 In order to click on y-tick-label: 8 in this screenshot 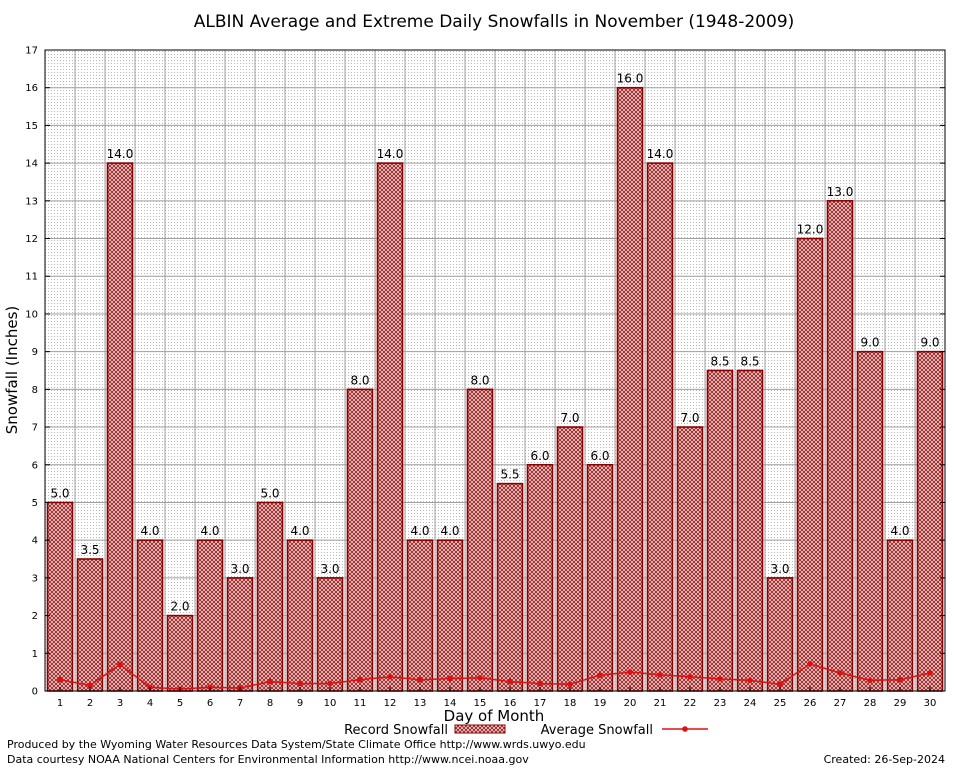, I will do `click(35, 390)`.